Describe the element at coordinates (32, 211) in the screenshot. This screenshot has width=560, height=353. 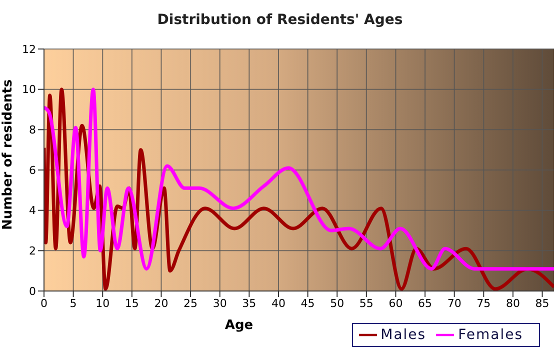
I see `y-tick-label: 4` at that location.